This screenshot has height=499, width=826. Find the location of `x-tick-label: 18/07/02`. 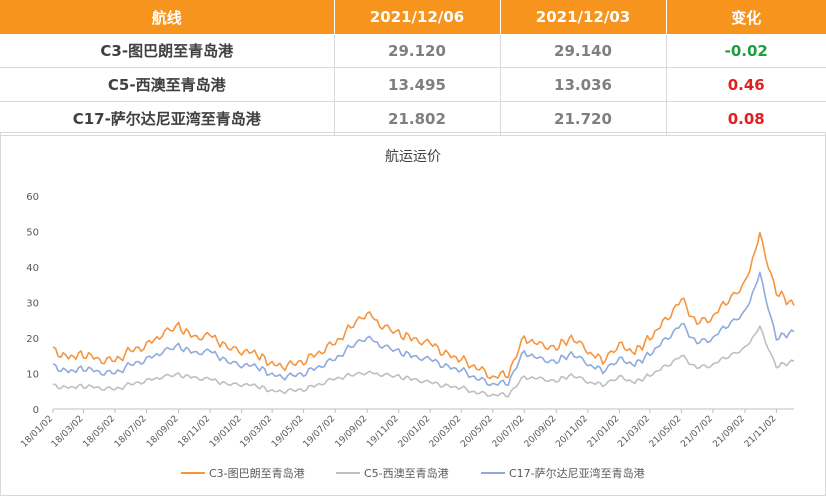

x-tick-label: 18/07/02 is located at coordinates (131, 432).